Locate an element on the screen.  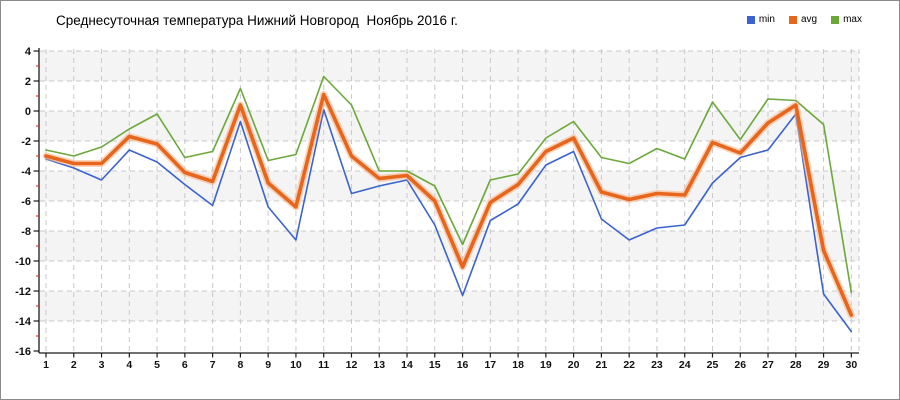
x-tick-label: 19 is located at coordinates (546, 365).